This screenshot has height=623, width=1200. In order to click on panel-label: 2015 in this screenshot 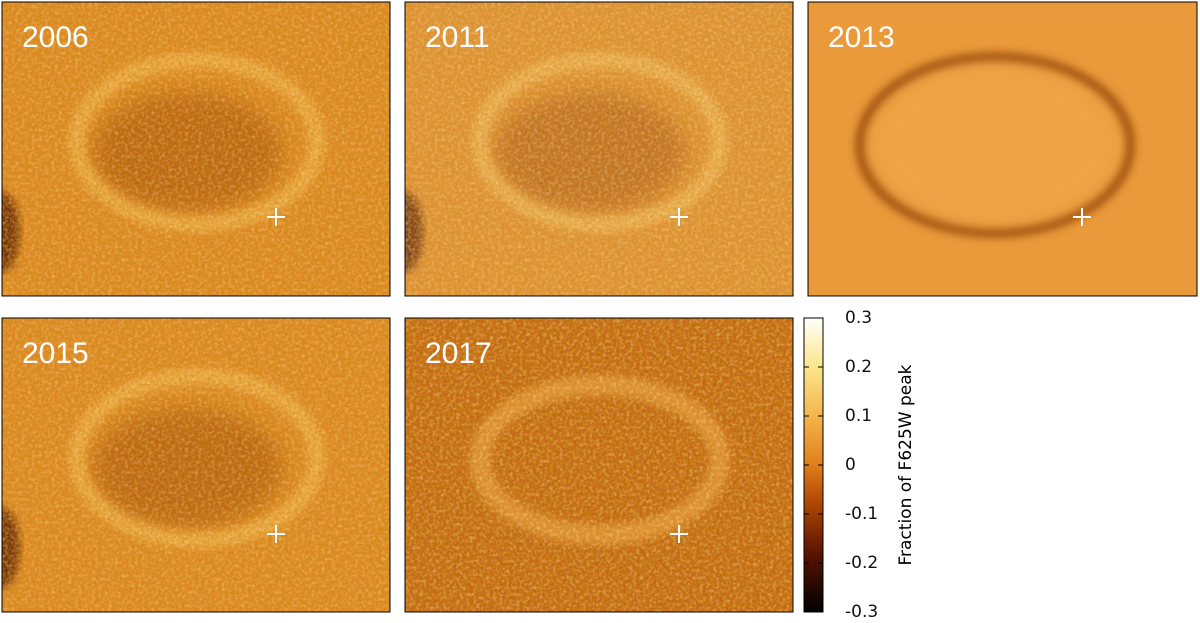, I will do `click(55, 353)`.